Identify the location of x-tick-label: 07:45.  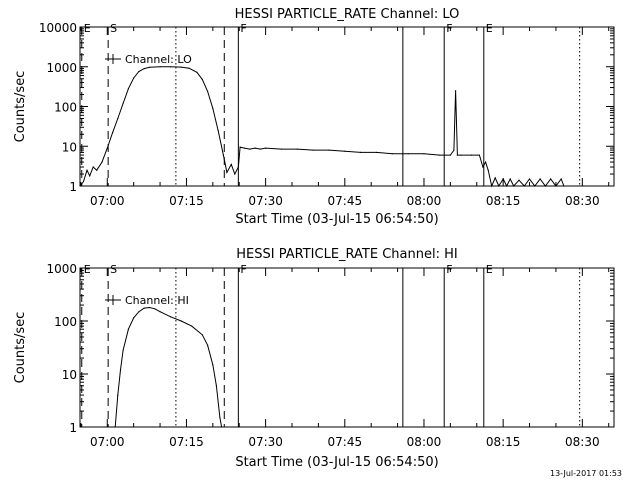
(345, 442).